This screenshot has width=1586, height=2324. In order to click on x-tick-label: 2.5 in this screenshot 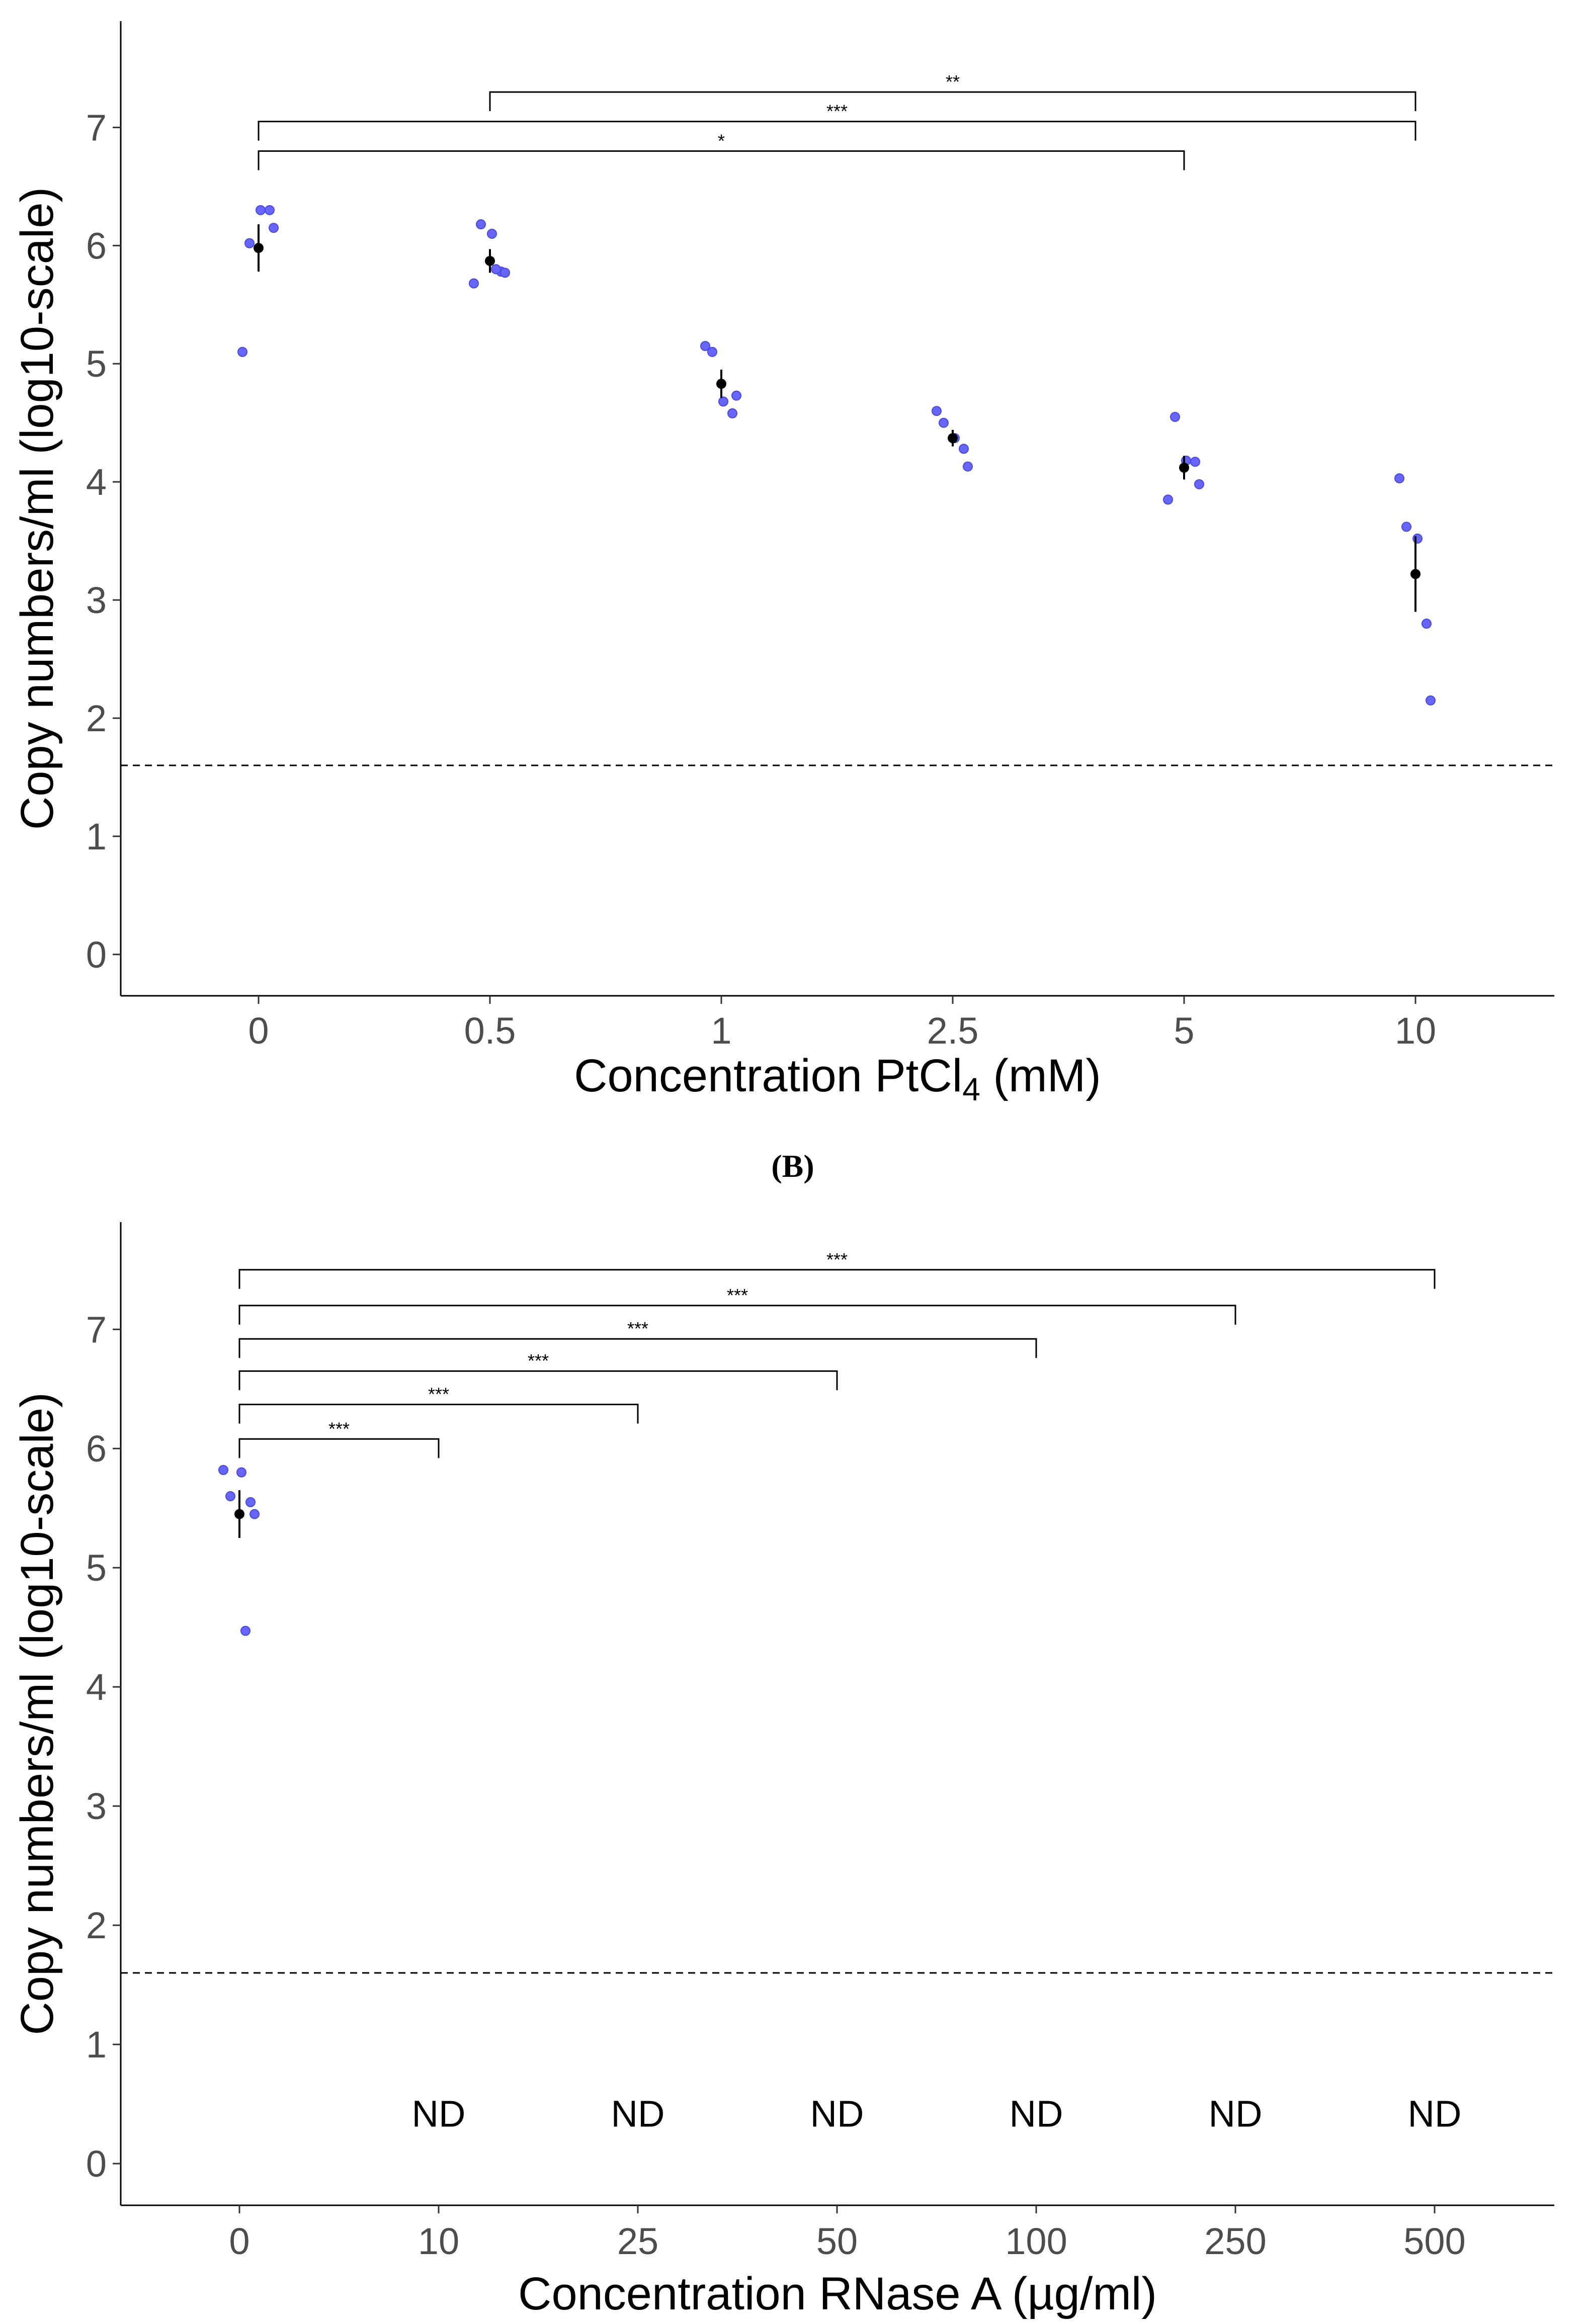, I will do `click(953, 1031)`.